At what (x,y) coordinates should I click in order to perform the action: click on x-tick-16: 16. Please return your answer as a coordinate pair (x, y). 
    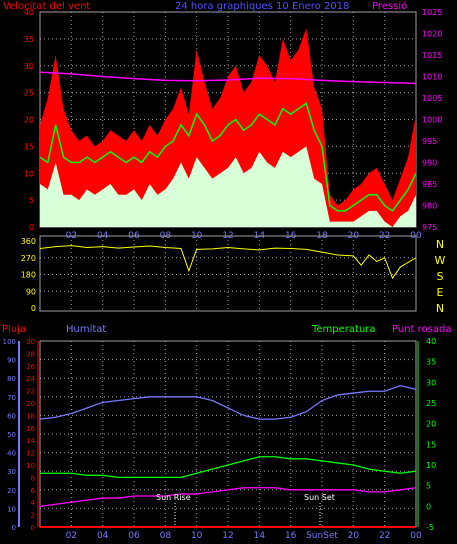
    Looking at the image, I should click on (291, 536).